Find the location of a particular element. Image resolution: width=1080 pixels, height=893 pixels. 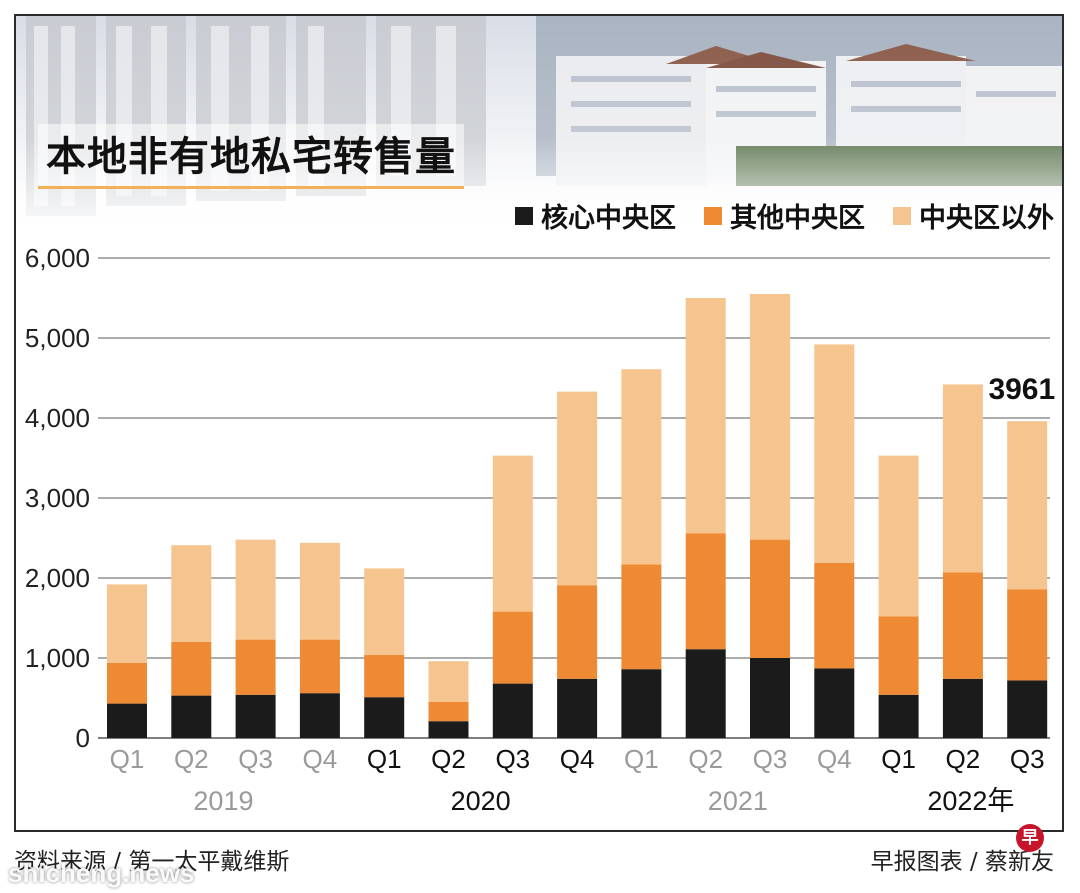

chart-title: 本地非有地私宅转售量 is located at coordinates (251, 156).